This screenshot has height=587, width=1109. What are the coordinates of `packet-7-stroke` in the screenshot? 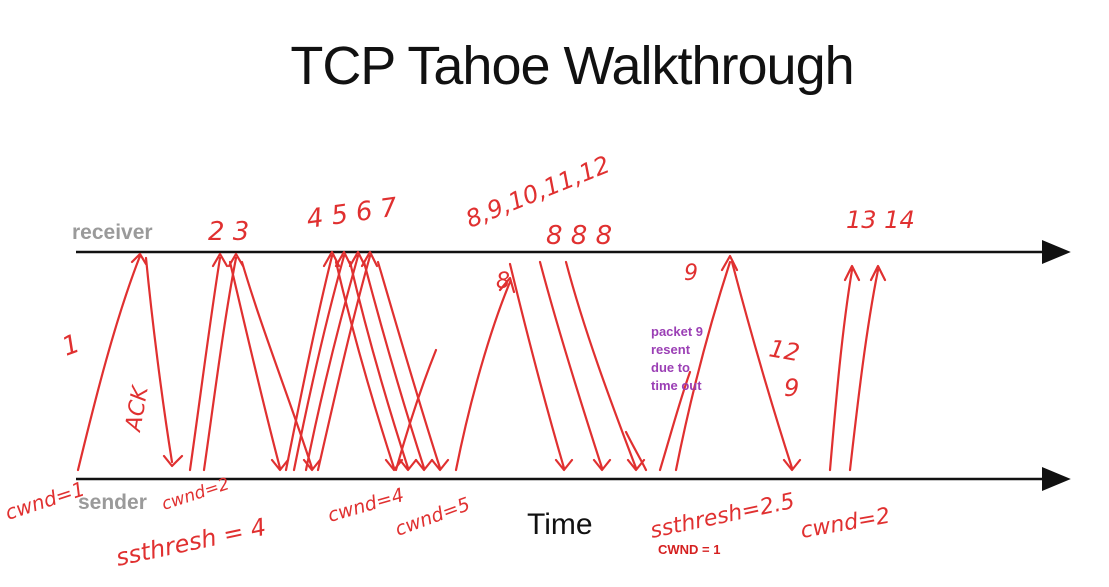 It's located at (347, 361).